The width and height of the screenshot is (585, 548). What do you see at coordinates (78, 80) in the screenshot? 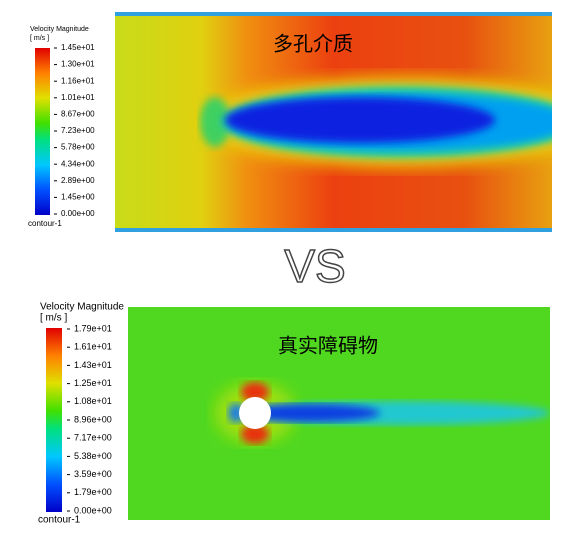
I see `legend-tick-label: 1.16e+01` at bounding box center [78, 80].